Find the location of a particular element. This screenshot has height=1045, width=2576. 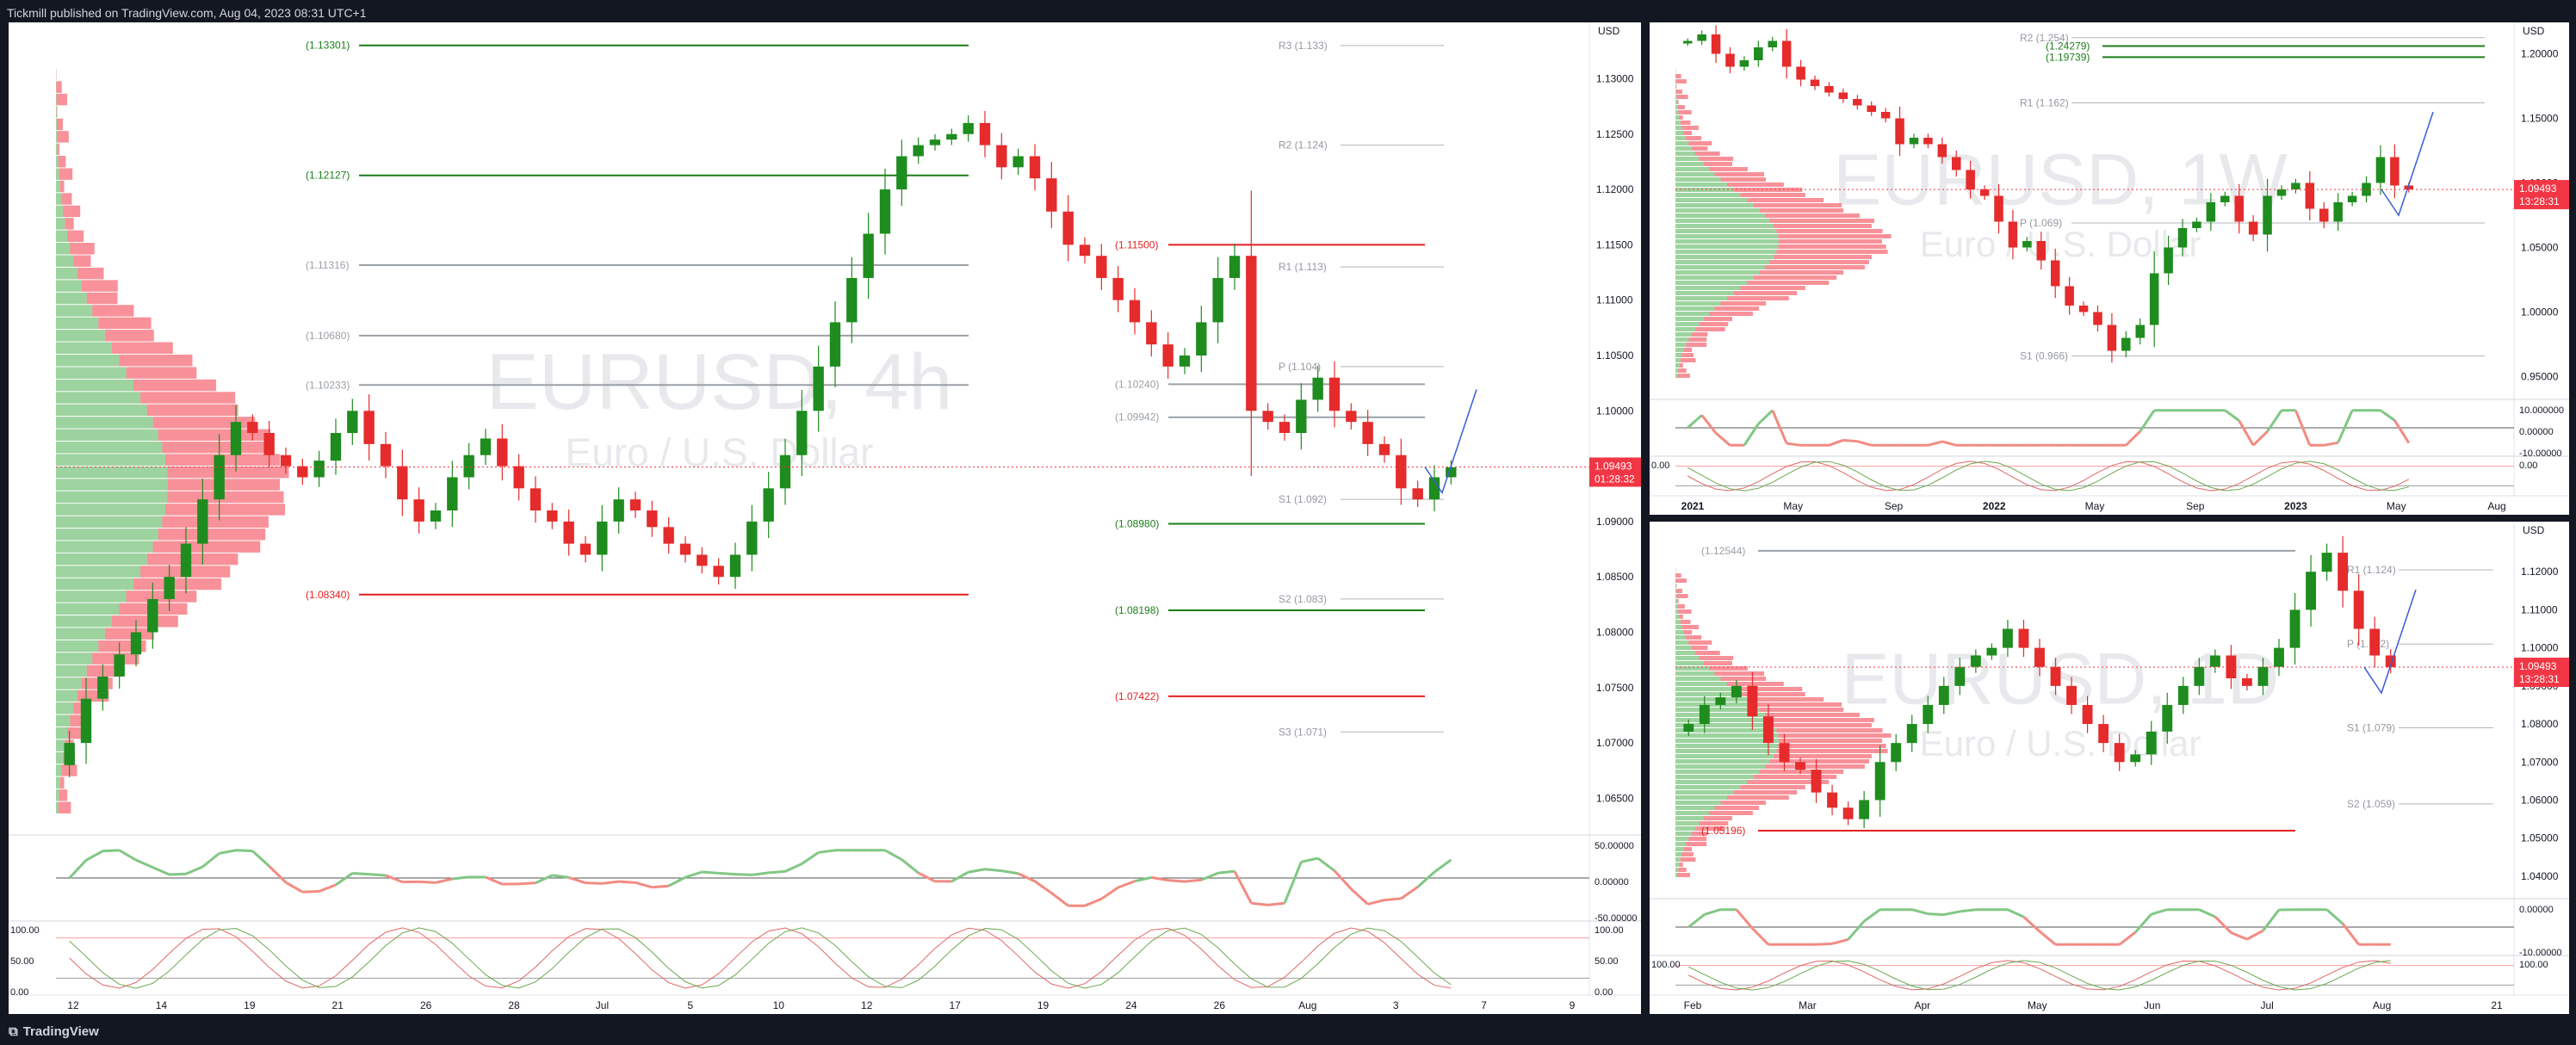

time-tick-label: 5 is located at coordinates (691, 1005).